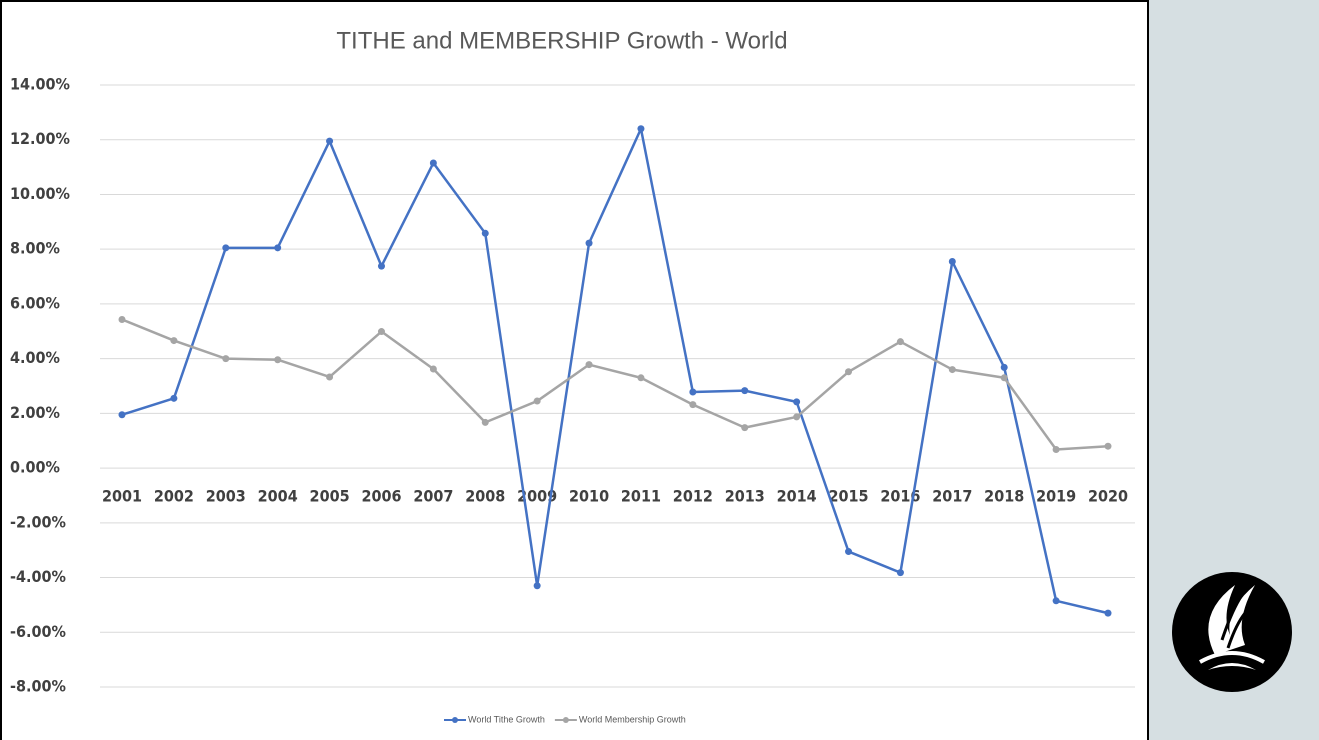 Image resolution: width=1319 pixels, height=740 pixels. I want to click on legend-label: World Tithe Growth, so click(506, 719).